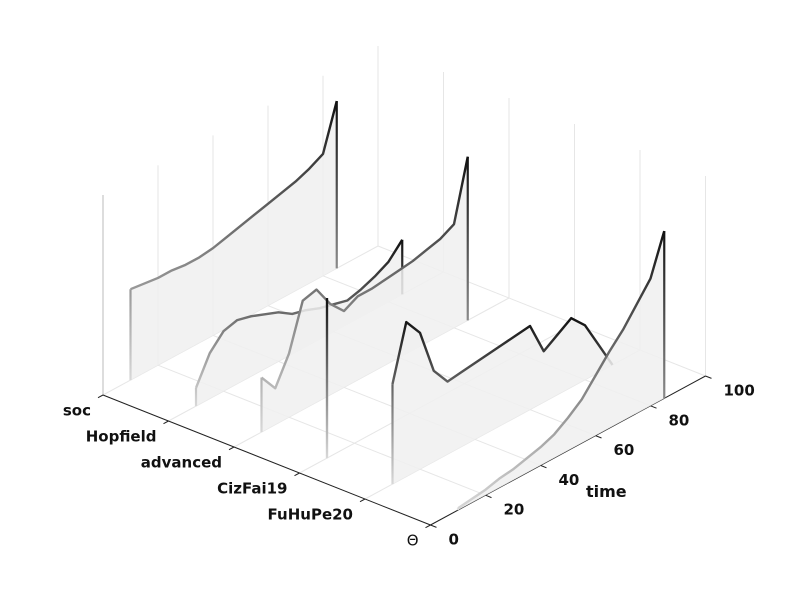  Describe the element at coordinates (413, 541) in the screenshot. I see `category-label: Θ` at that location.